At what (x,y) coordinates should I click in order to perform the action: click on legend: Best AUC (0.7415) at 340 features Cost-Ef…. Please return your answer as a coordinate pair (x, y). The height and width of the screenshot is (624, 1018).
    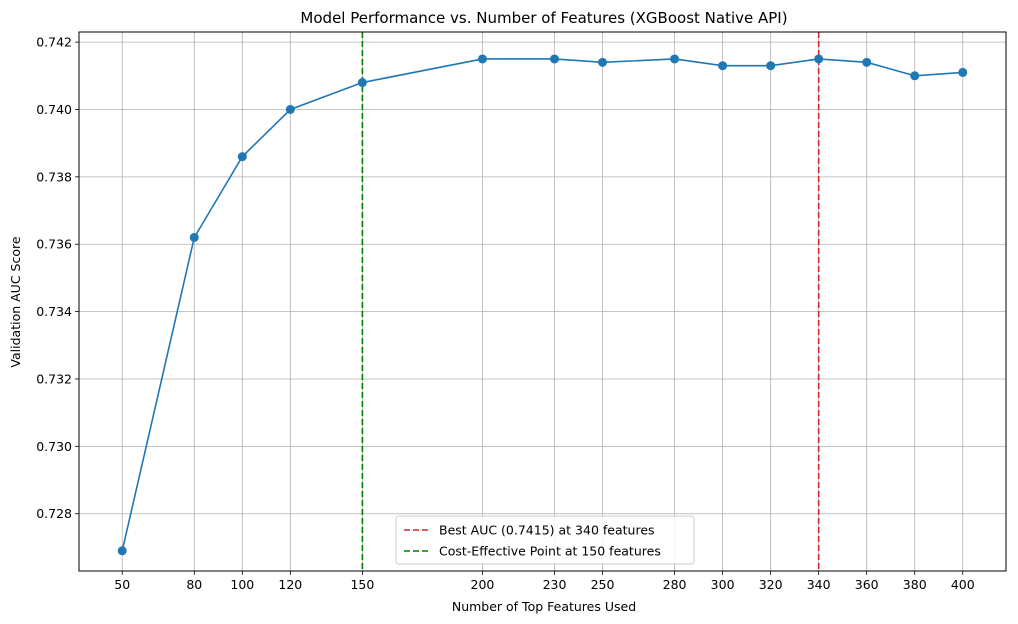
    Looking at the image, I should click on (545, 540).